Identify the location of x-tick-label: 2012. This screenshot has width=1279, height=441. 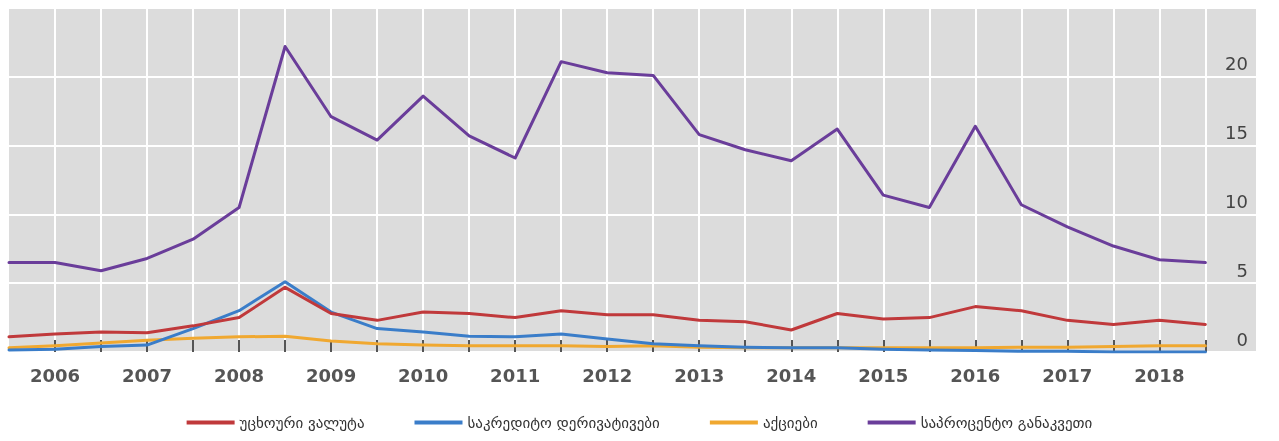
(607, 375).